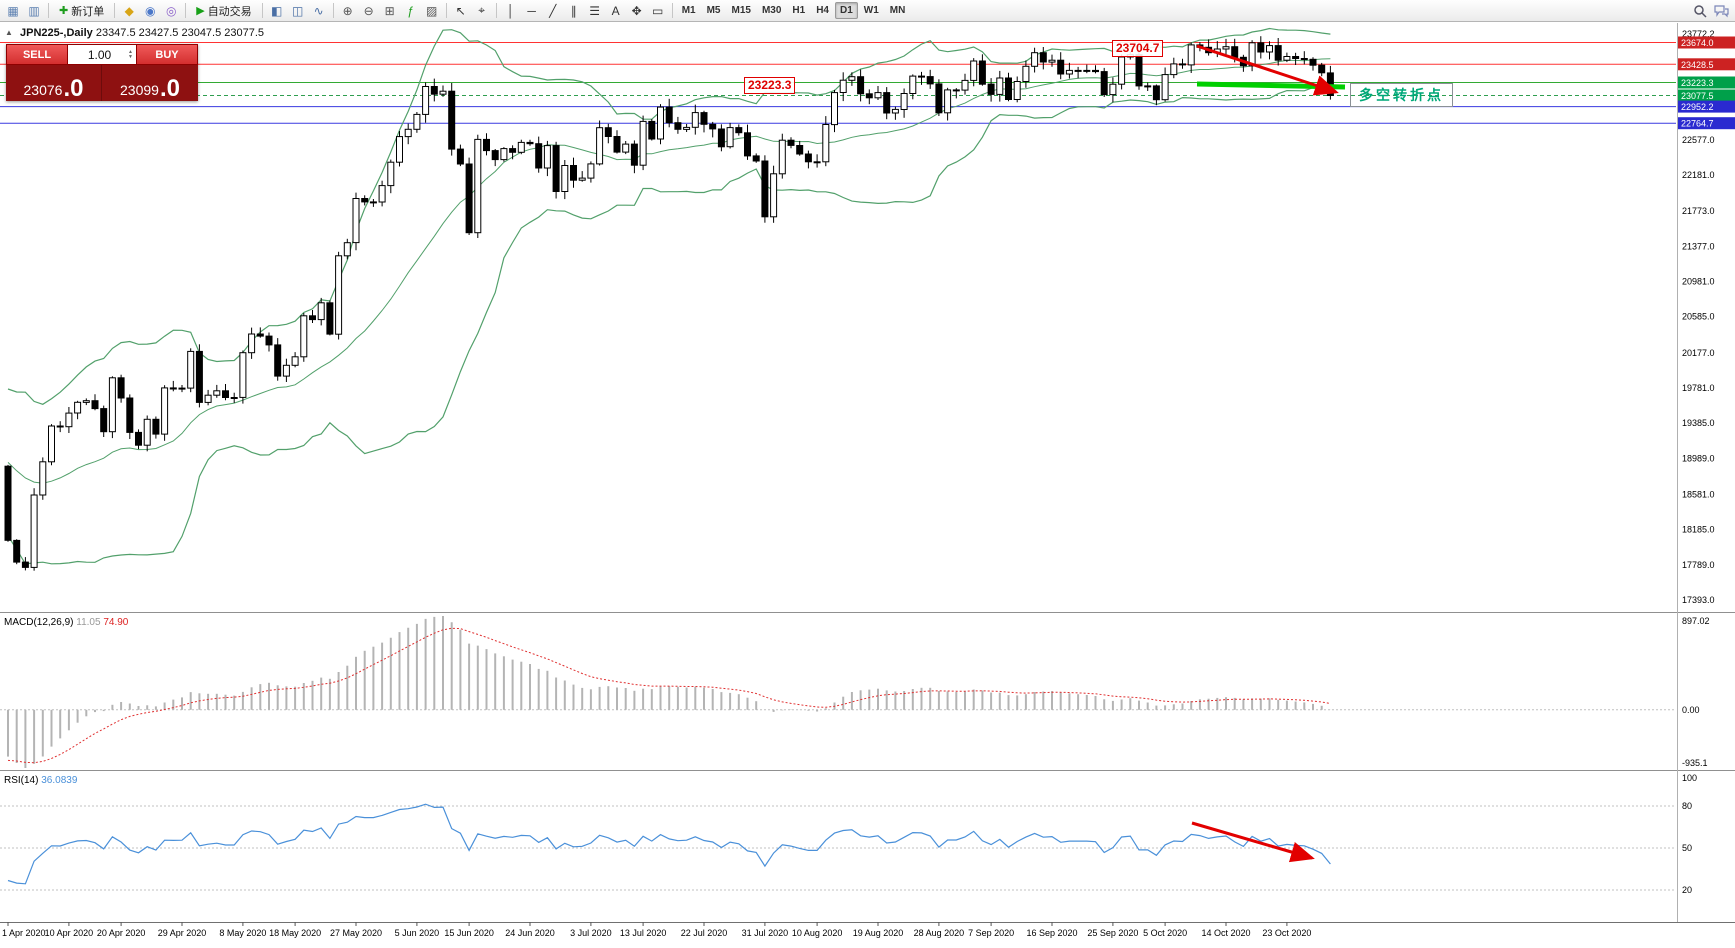 This screenshot has width=1735, height=948. What do you see at coordinates (171, 11) in the screenshot?
I see `signals-button: ◎` at bounding box center [171, 11].